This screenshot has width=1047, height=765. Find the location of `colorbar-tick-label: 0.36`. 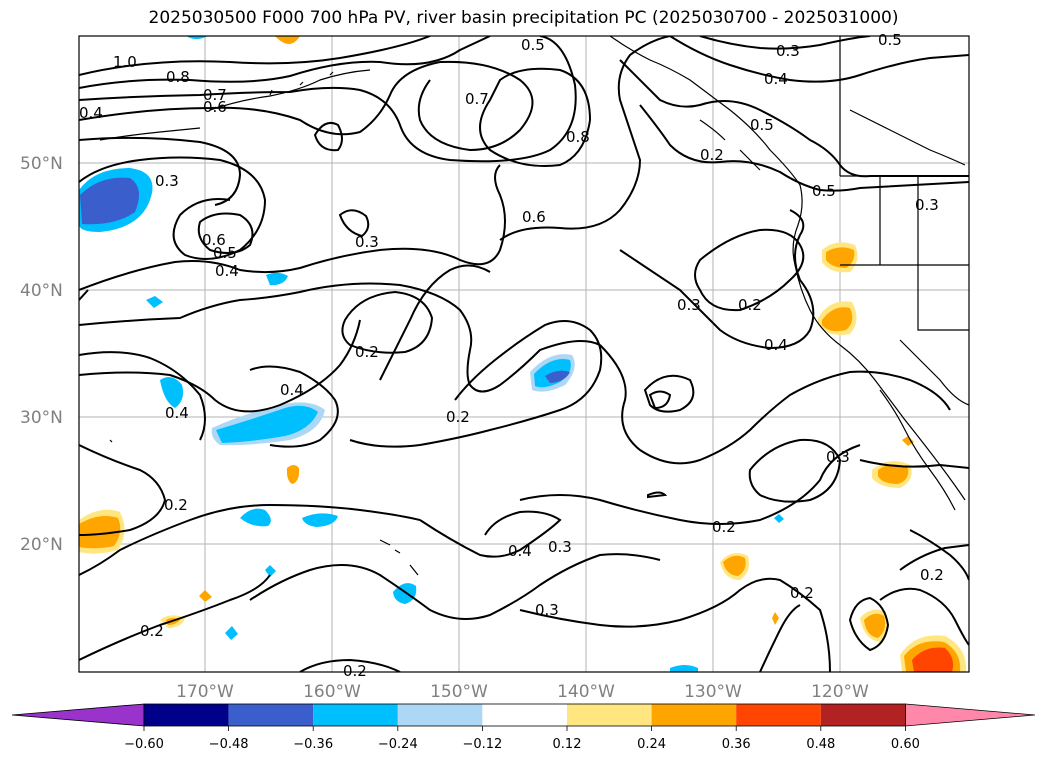

colorbar-tick-label: 0.36 is located at coordinates (736, 744).